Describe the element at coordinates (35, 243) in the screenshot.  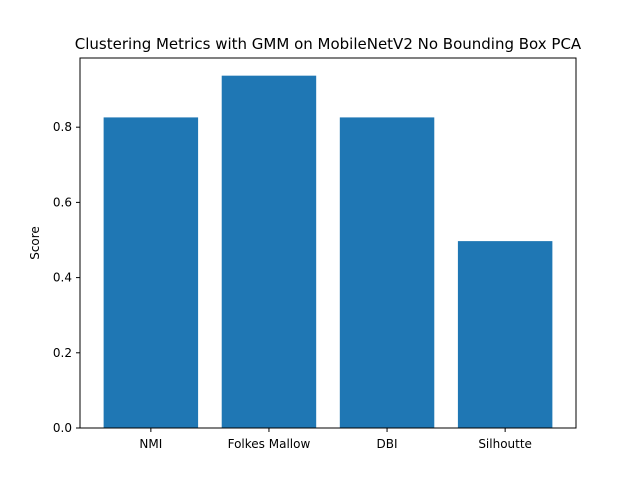
I see `y-axis-label: Score` at that location.